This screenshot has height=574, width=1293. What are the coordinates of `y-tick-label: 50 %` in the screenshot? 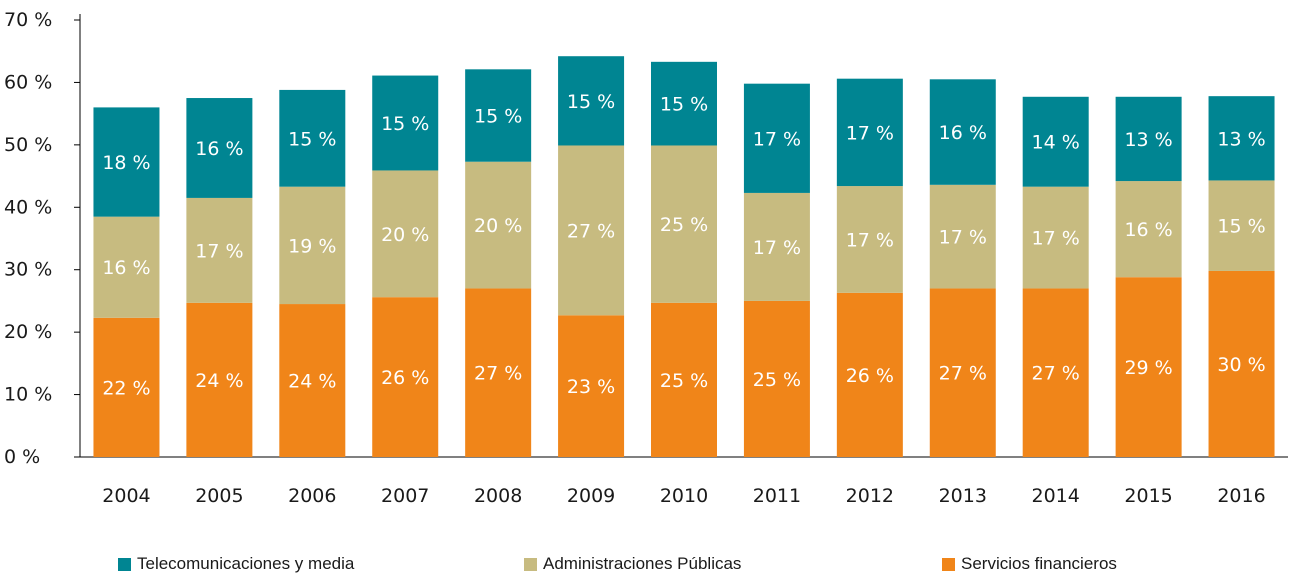 It's located at (28, 145).